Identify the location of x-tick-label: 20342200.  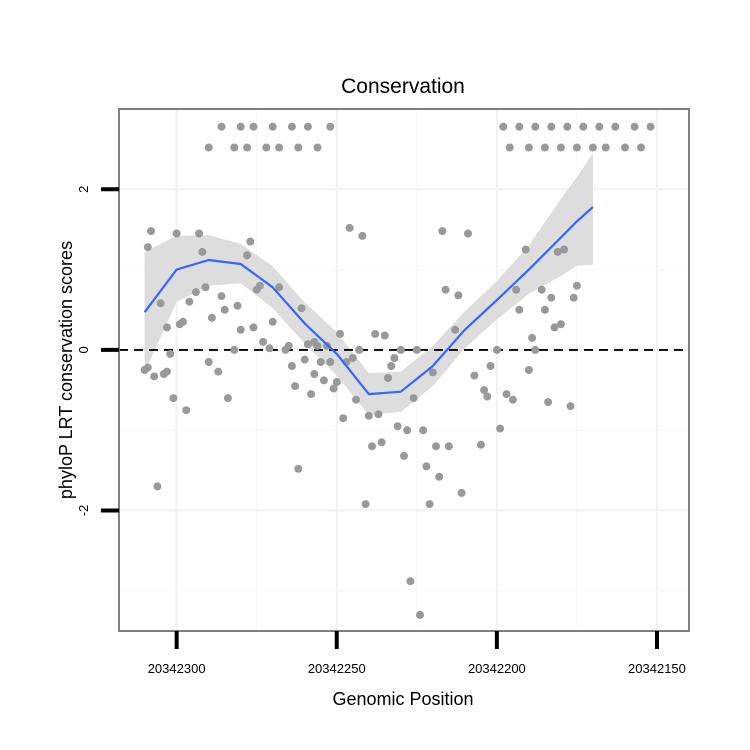
(497, 668).